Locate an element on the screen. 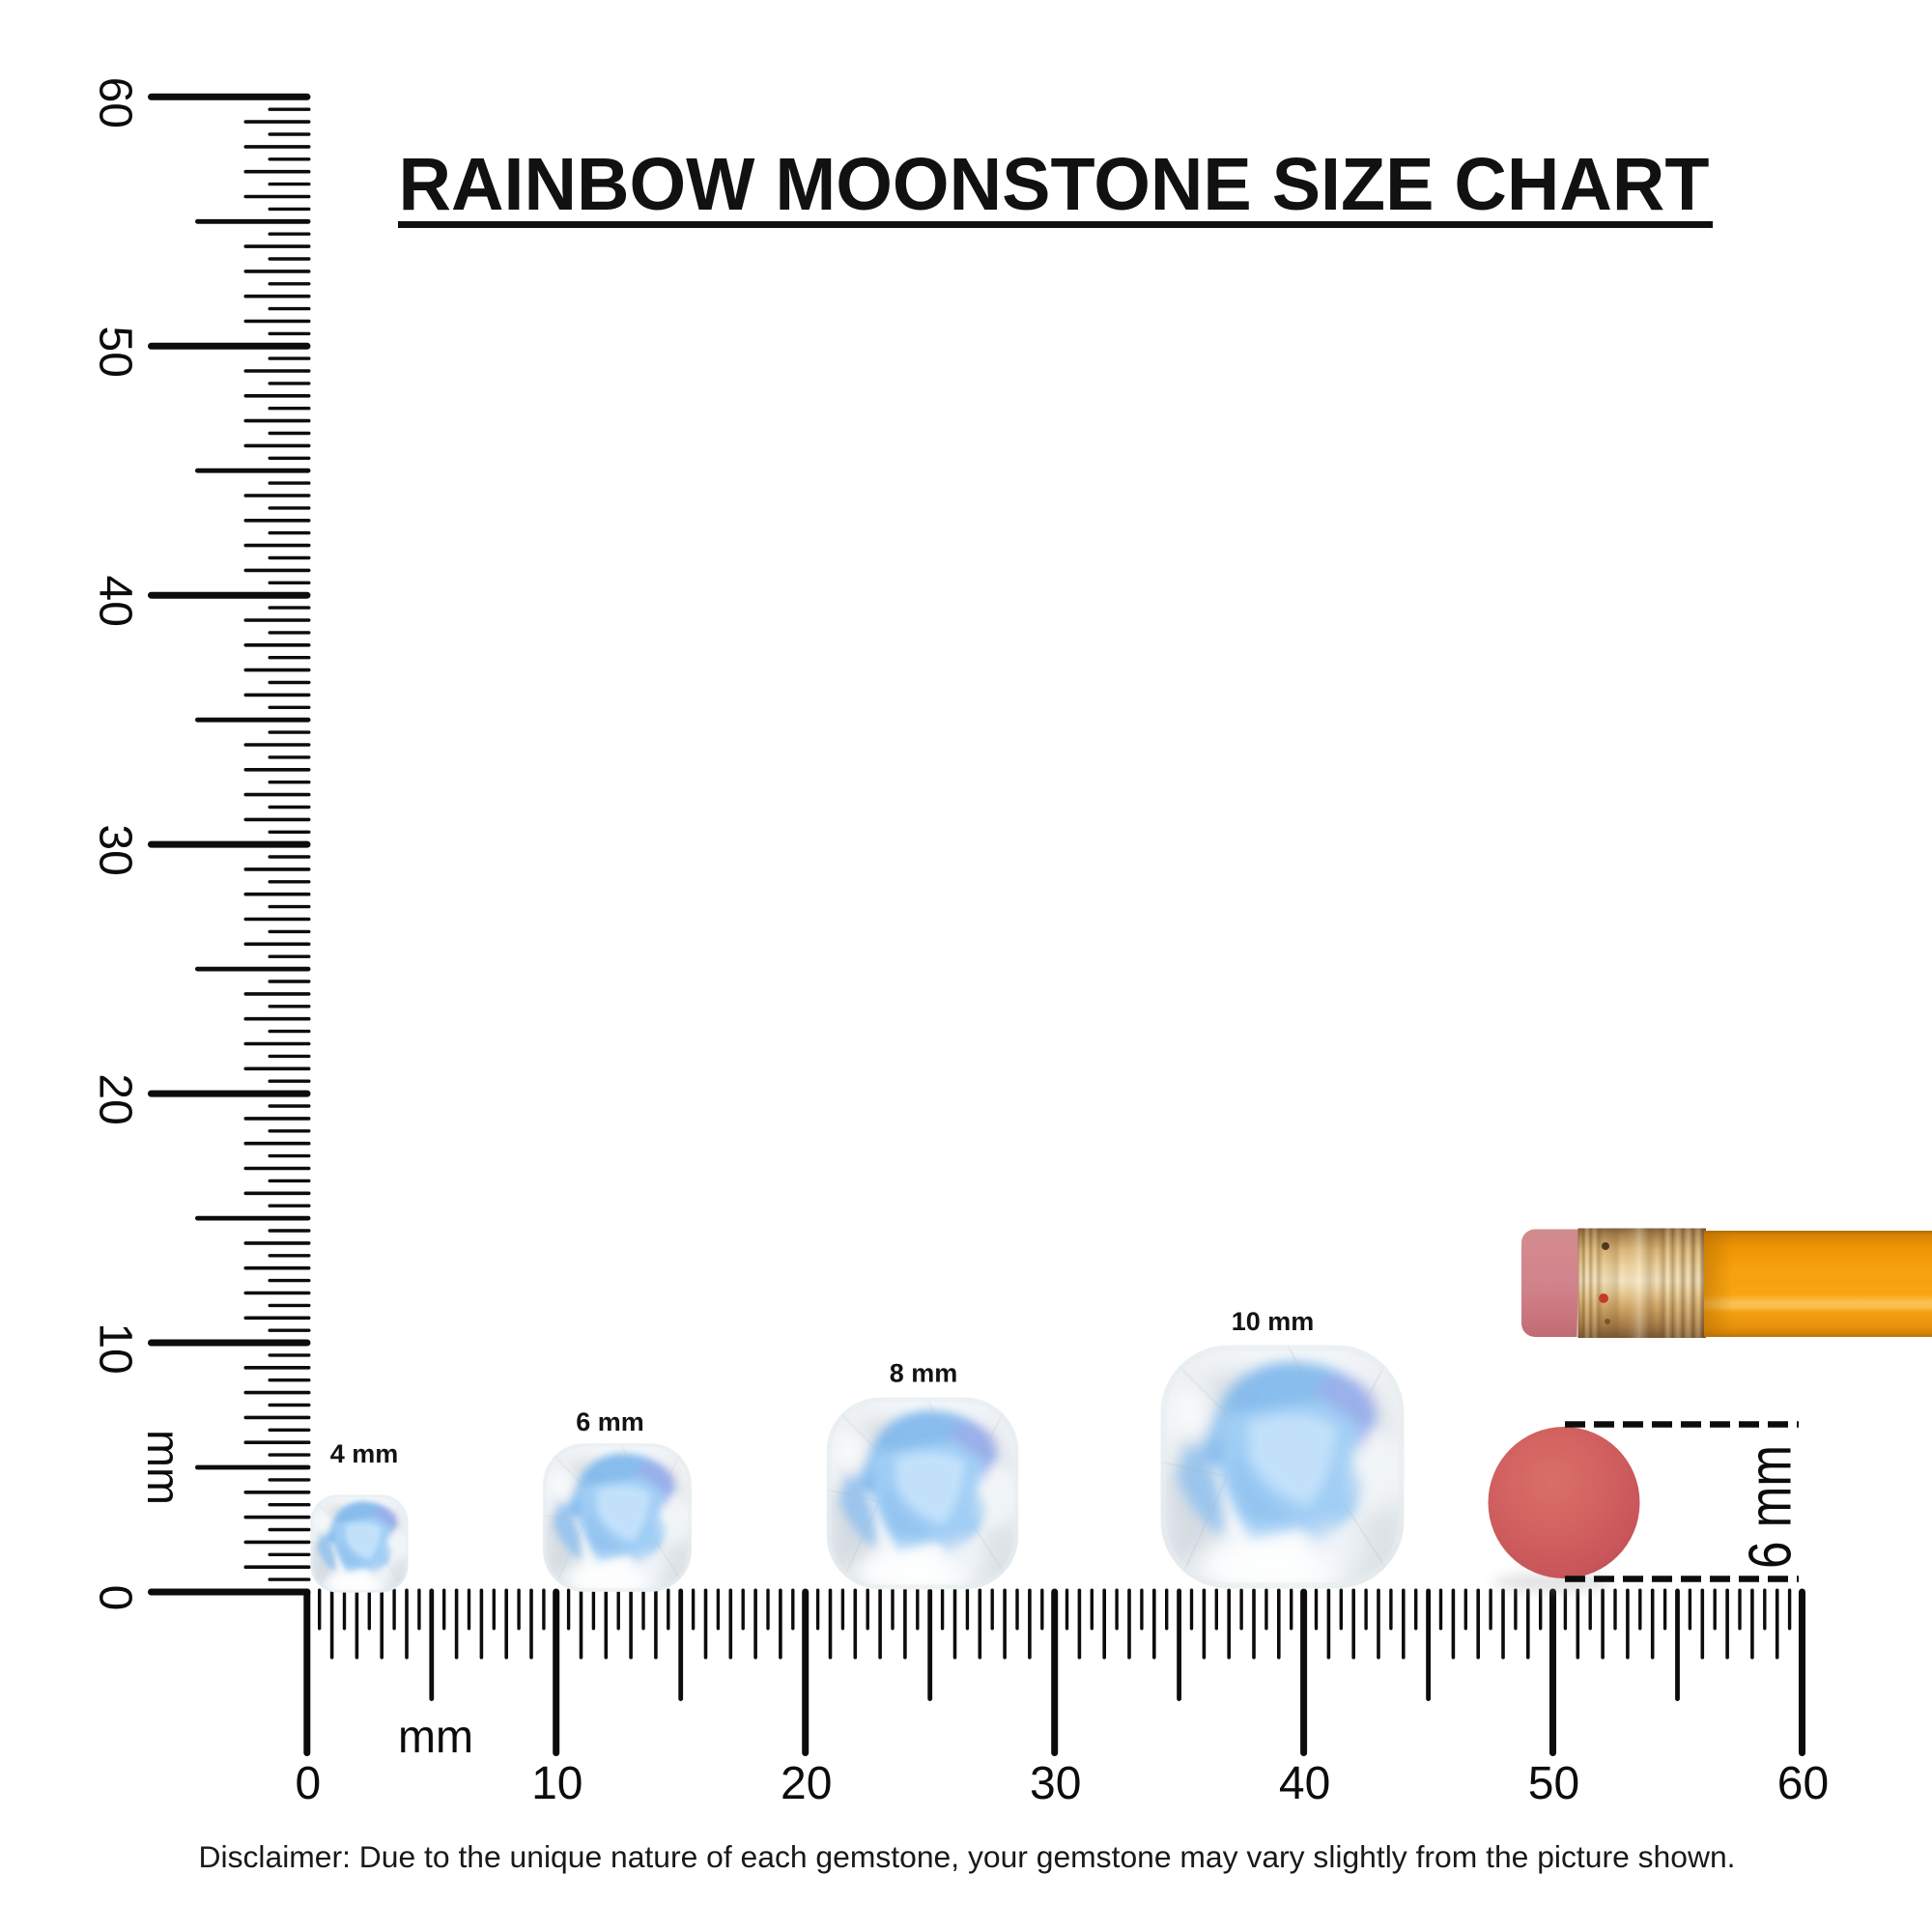 The image size is (1932, 1932). svg-text: 8 mm is located at coordinates (924, 1373).